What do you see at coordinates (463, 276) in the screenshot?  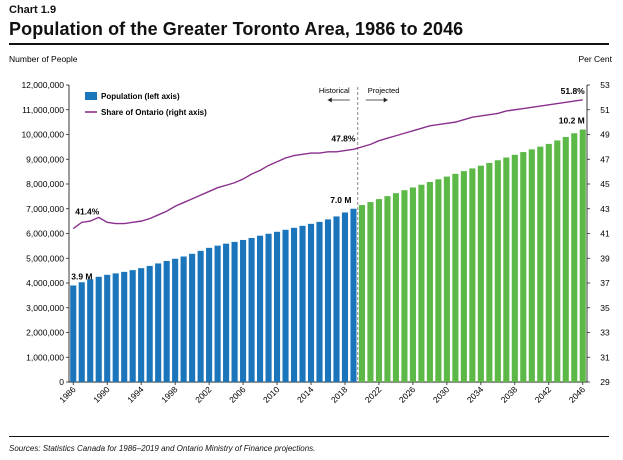 I see `population-bar-2032` at bounding box center [463, 276].